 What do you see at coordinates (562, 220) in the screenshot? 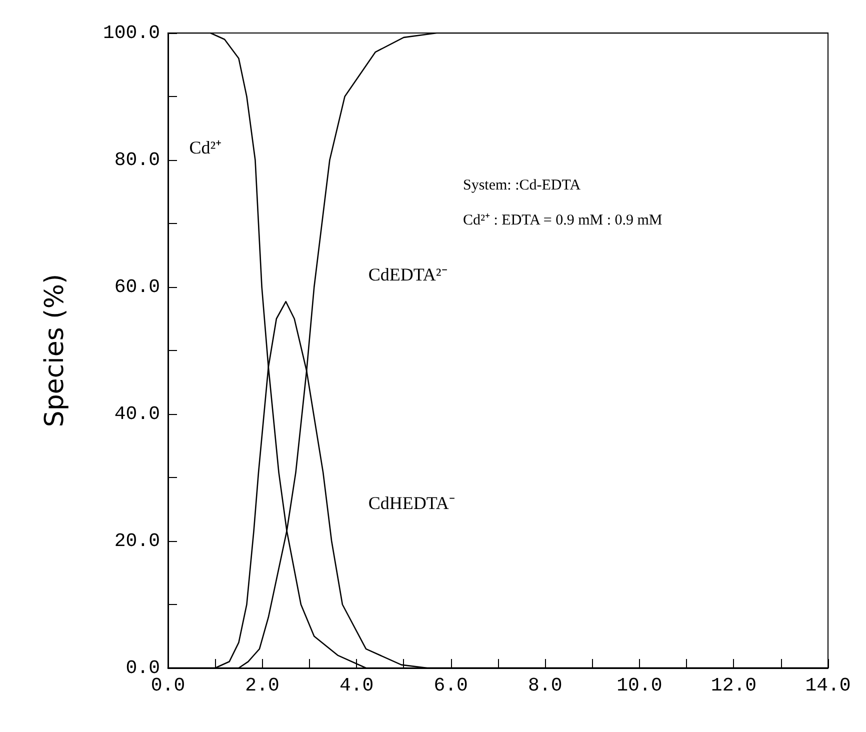
I see `annotation: Cd²⁺ : EDTA = 0.9 mM : 0.9 mM` at bounding box center [562, 220].